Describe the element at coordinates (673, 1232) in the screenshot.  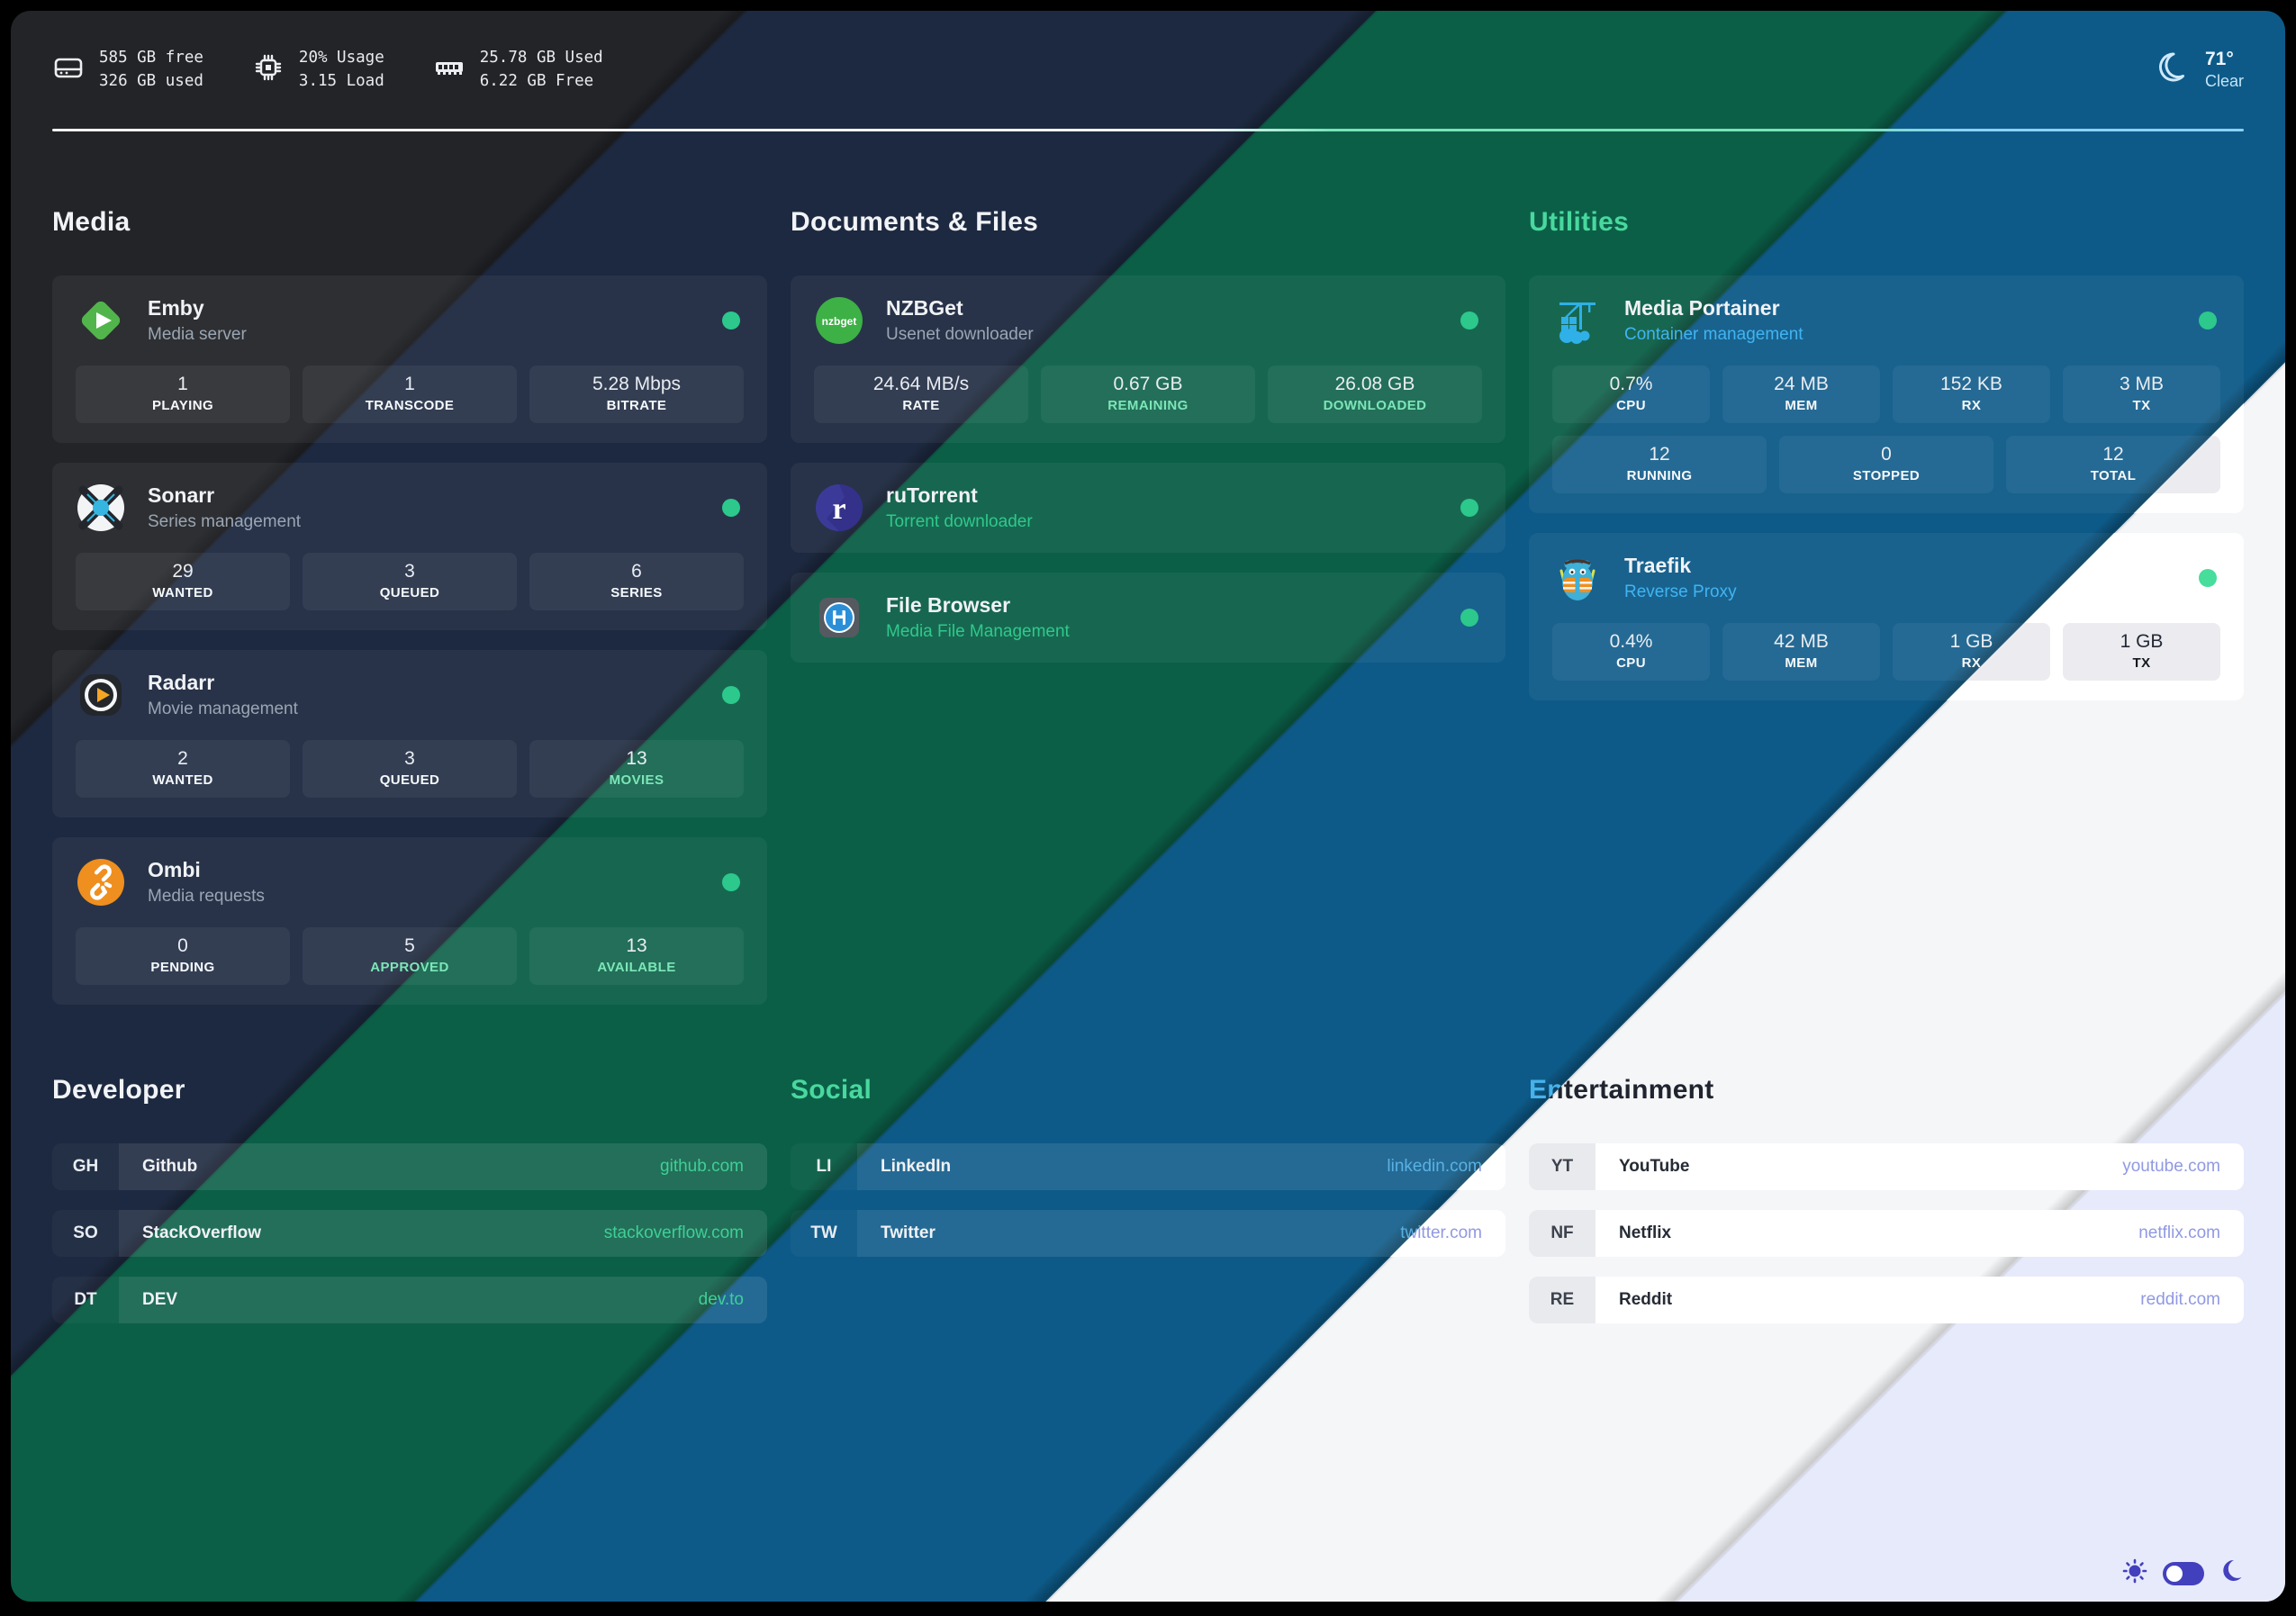
I see `bookmark-url: stackoverflow.com` at that location.